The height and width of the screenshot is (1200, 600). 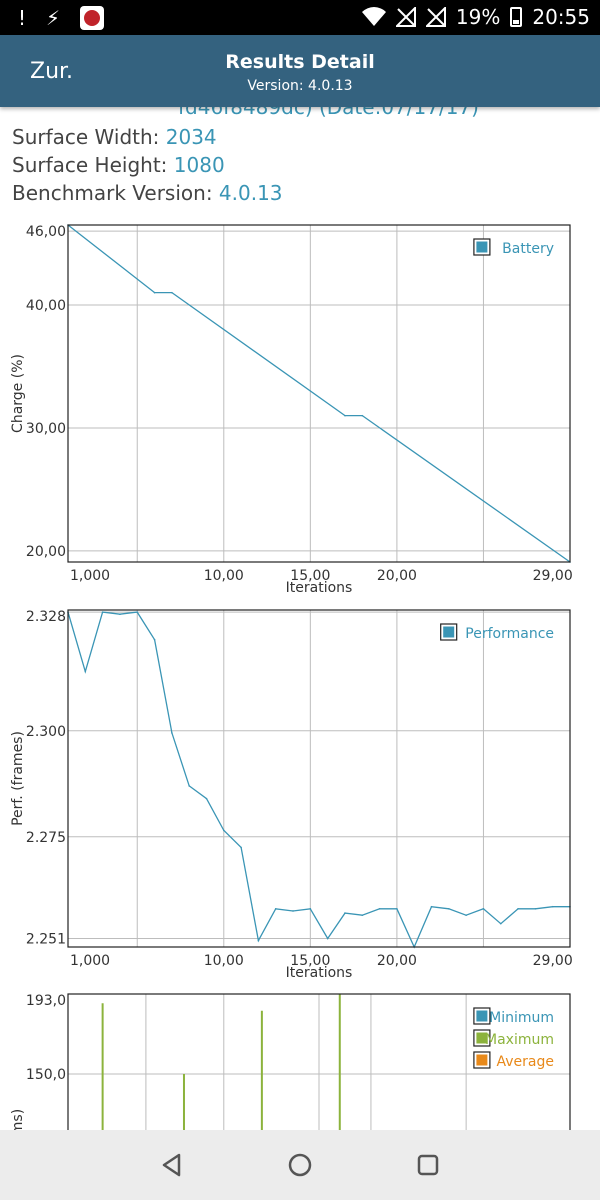 I want to click on page-title: Results Detail, so click(x=300, y=62).